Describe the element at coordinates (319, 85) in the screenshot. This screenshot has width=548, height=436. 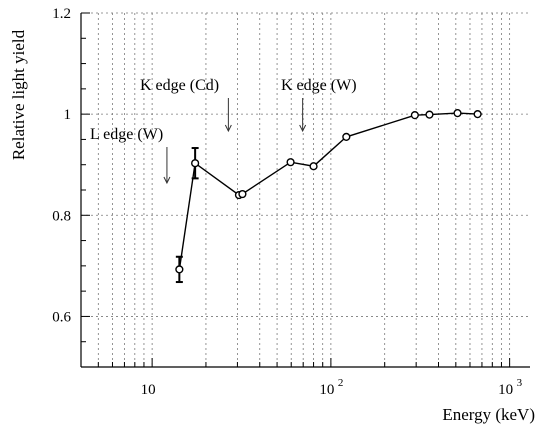
I see `annotation-label: K edge (W)` at that location.